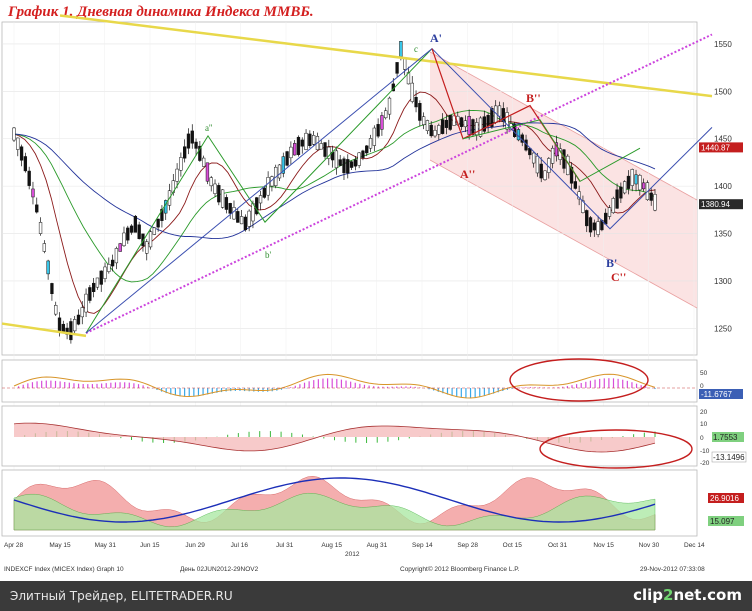 This screenshot has width=752, height=611. Describe the element at coordinates (723, 281) in the screenshot. I see `y-tick-label: 1300` at that location.